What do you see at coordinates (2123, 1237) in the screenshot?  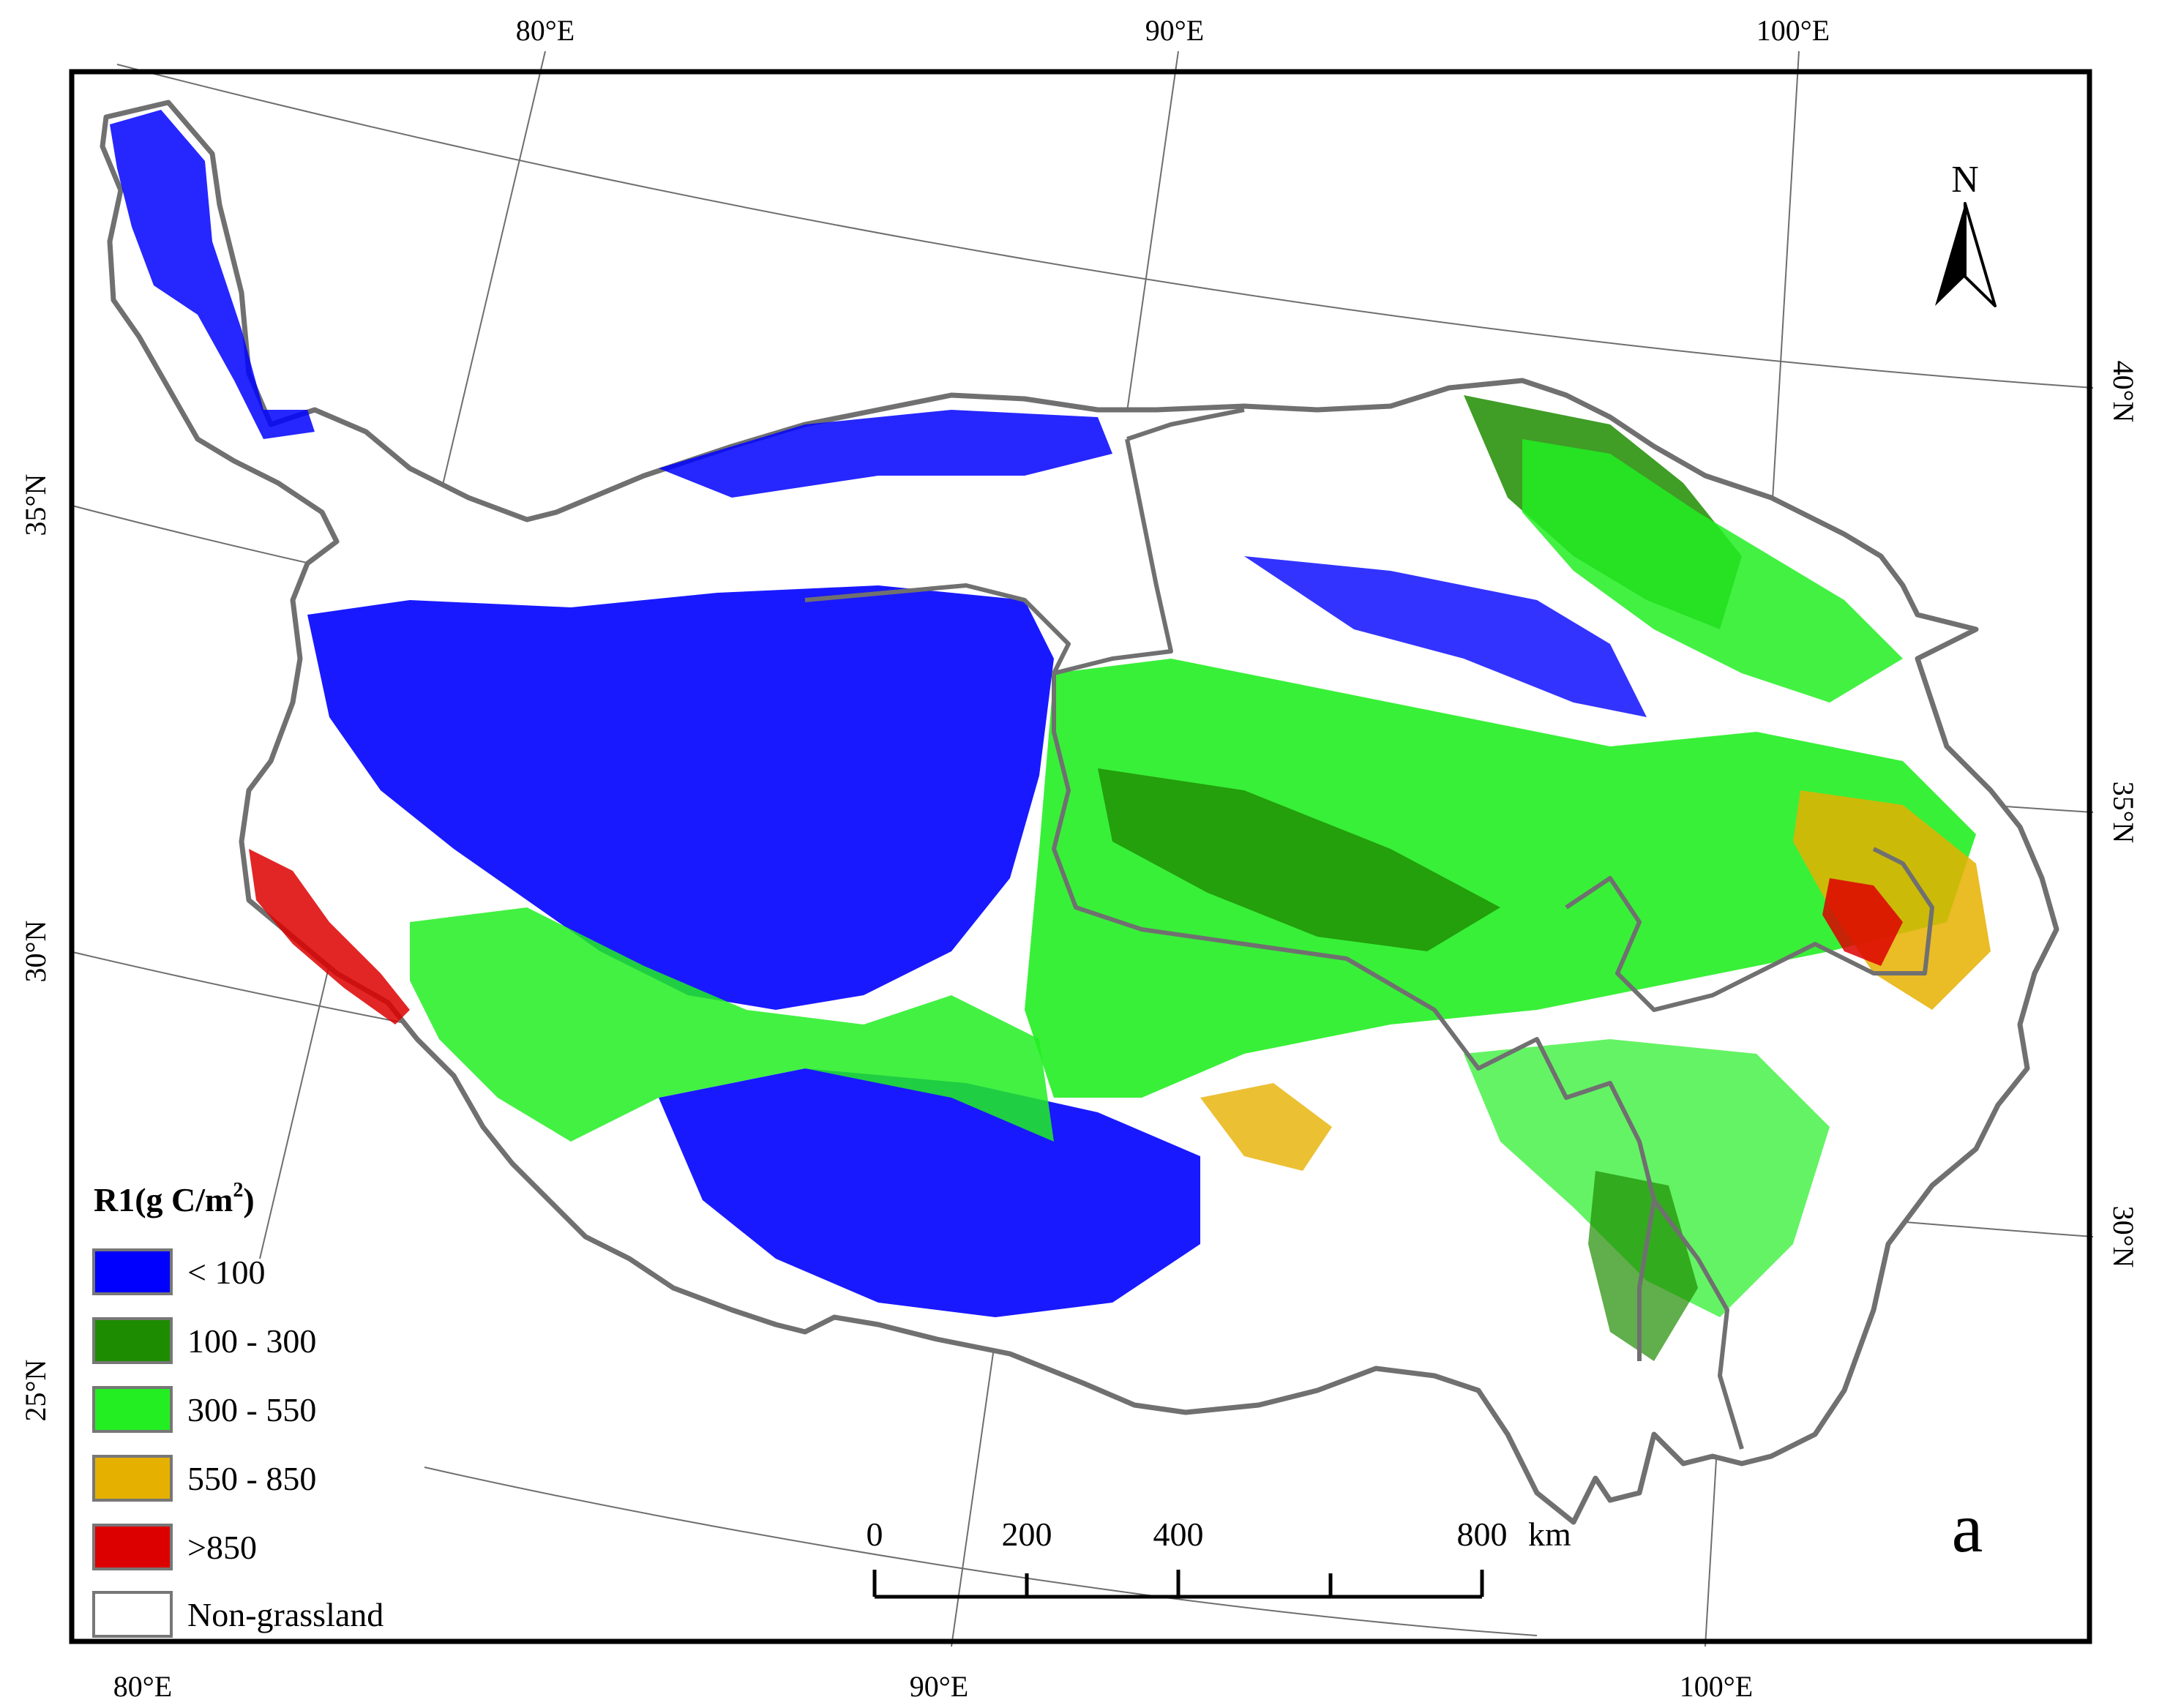 I see `right-lat-30: 30°N` at bounding box center [2123, 1237].